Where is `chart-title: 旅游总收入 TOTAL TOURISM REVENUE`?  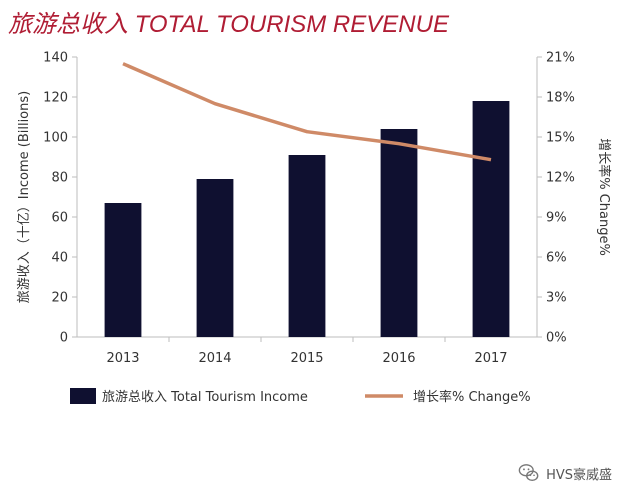
chart-title: 旅游总收入 TOTAL TOURISM REVENUE is located at coordinates (228, 24).